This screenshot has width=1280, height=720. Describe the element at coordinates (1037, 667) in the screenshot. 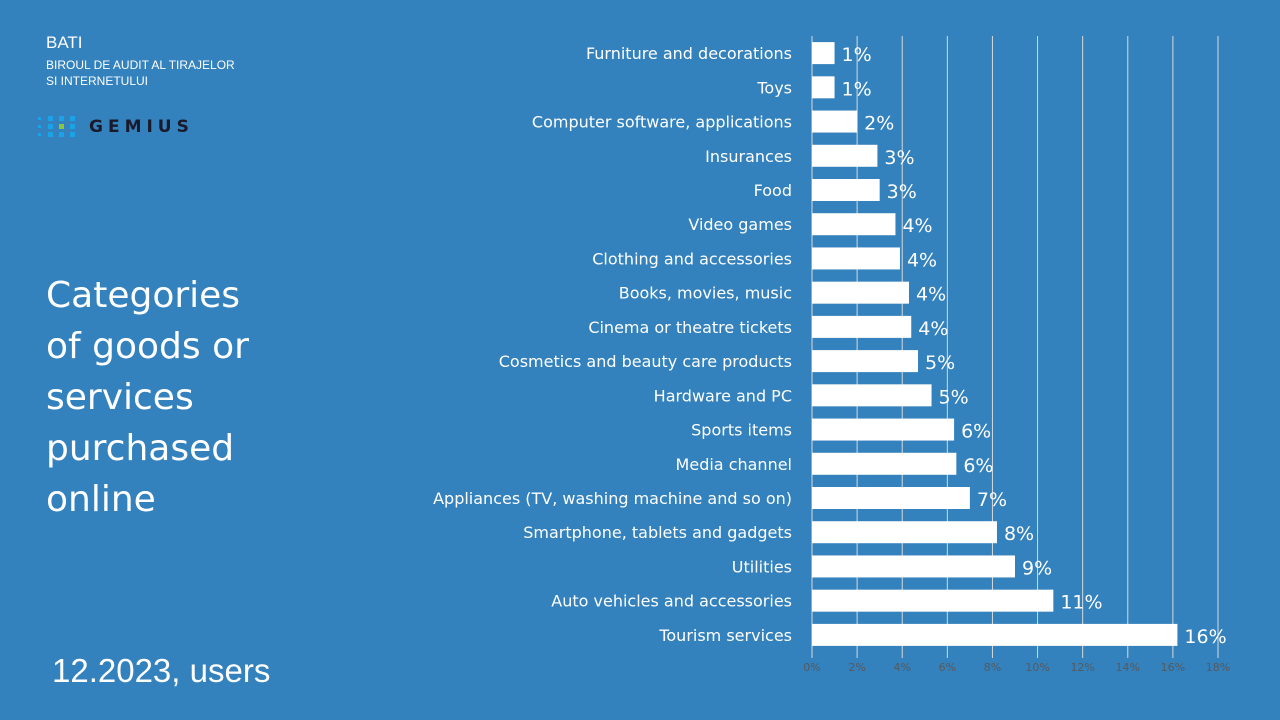

I see `x-tick-label: 10%` at that location.